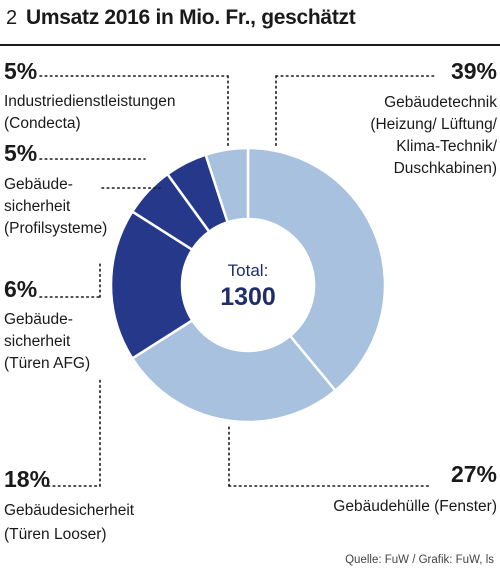 The image size is (500, 576). What do you see at coordinates (37, 206) in the screenshot?
I see `slice-label-5-line-2: sicherheit` at bounding box center [37, 206].